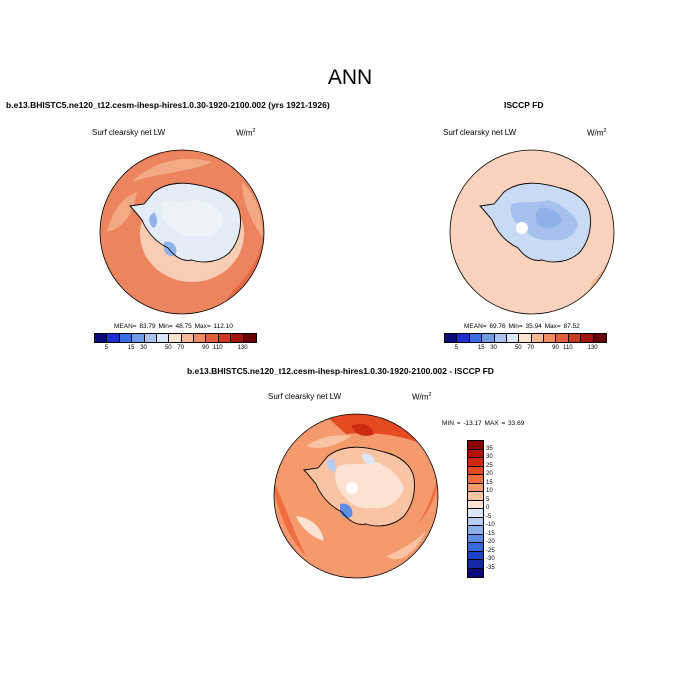  Describe the element at coordinates (524, 350) in the screenshot. I see `panel-2-colorbar-labels: 5 15 30 50 70 90 110 130` at that location.